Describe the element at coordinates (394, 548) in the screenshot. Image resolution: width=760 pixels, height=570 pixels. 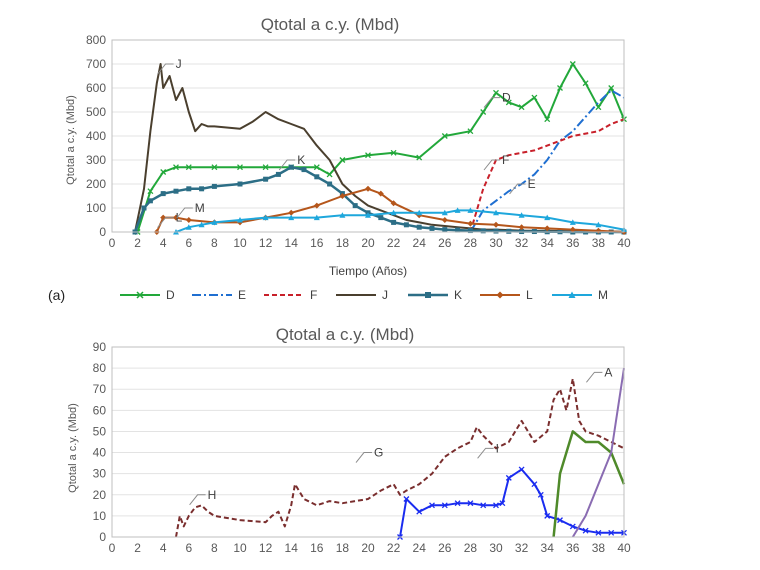
I see `x-tick-label: 22` at that location.